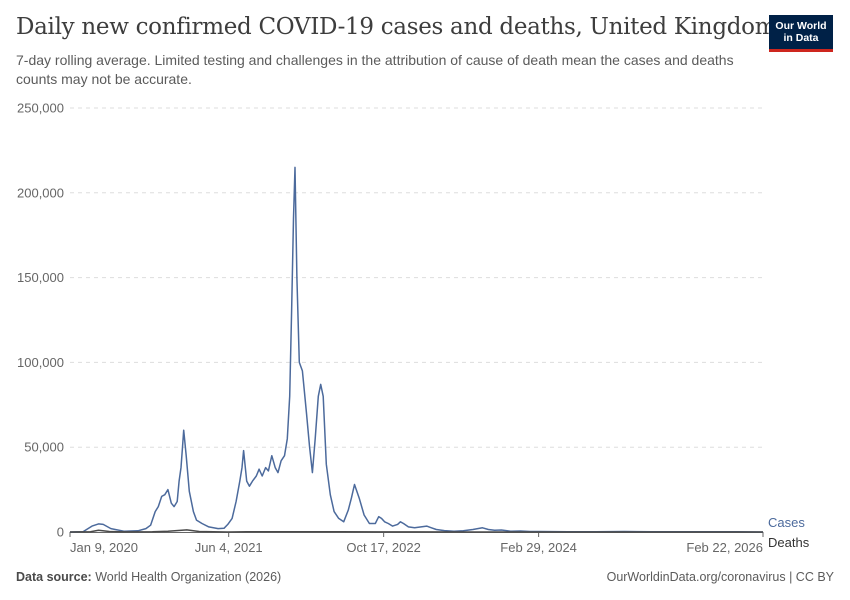 This screenshot has height=600, width=850. I want to click on legend-label-deaths: Deaths, so click(789, 542).